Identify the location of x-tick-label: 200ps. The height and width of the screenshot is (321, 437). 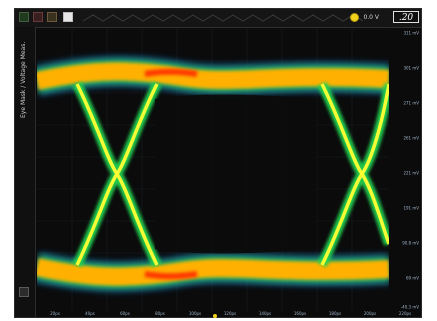
(370, 313).